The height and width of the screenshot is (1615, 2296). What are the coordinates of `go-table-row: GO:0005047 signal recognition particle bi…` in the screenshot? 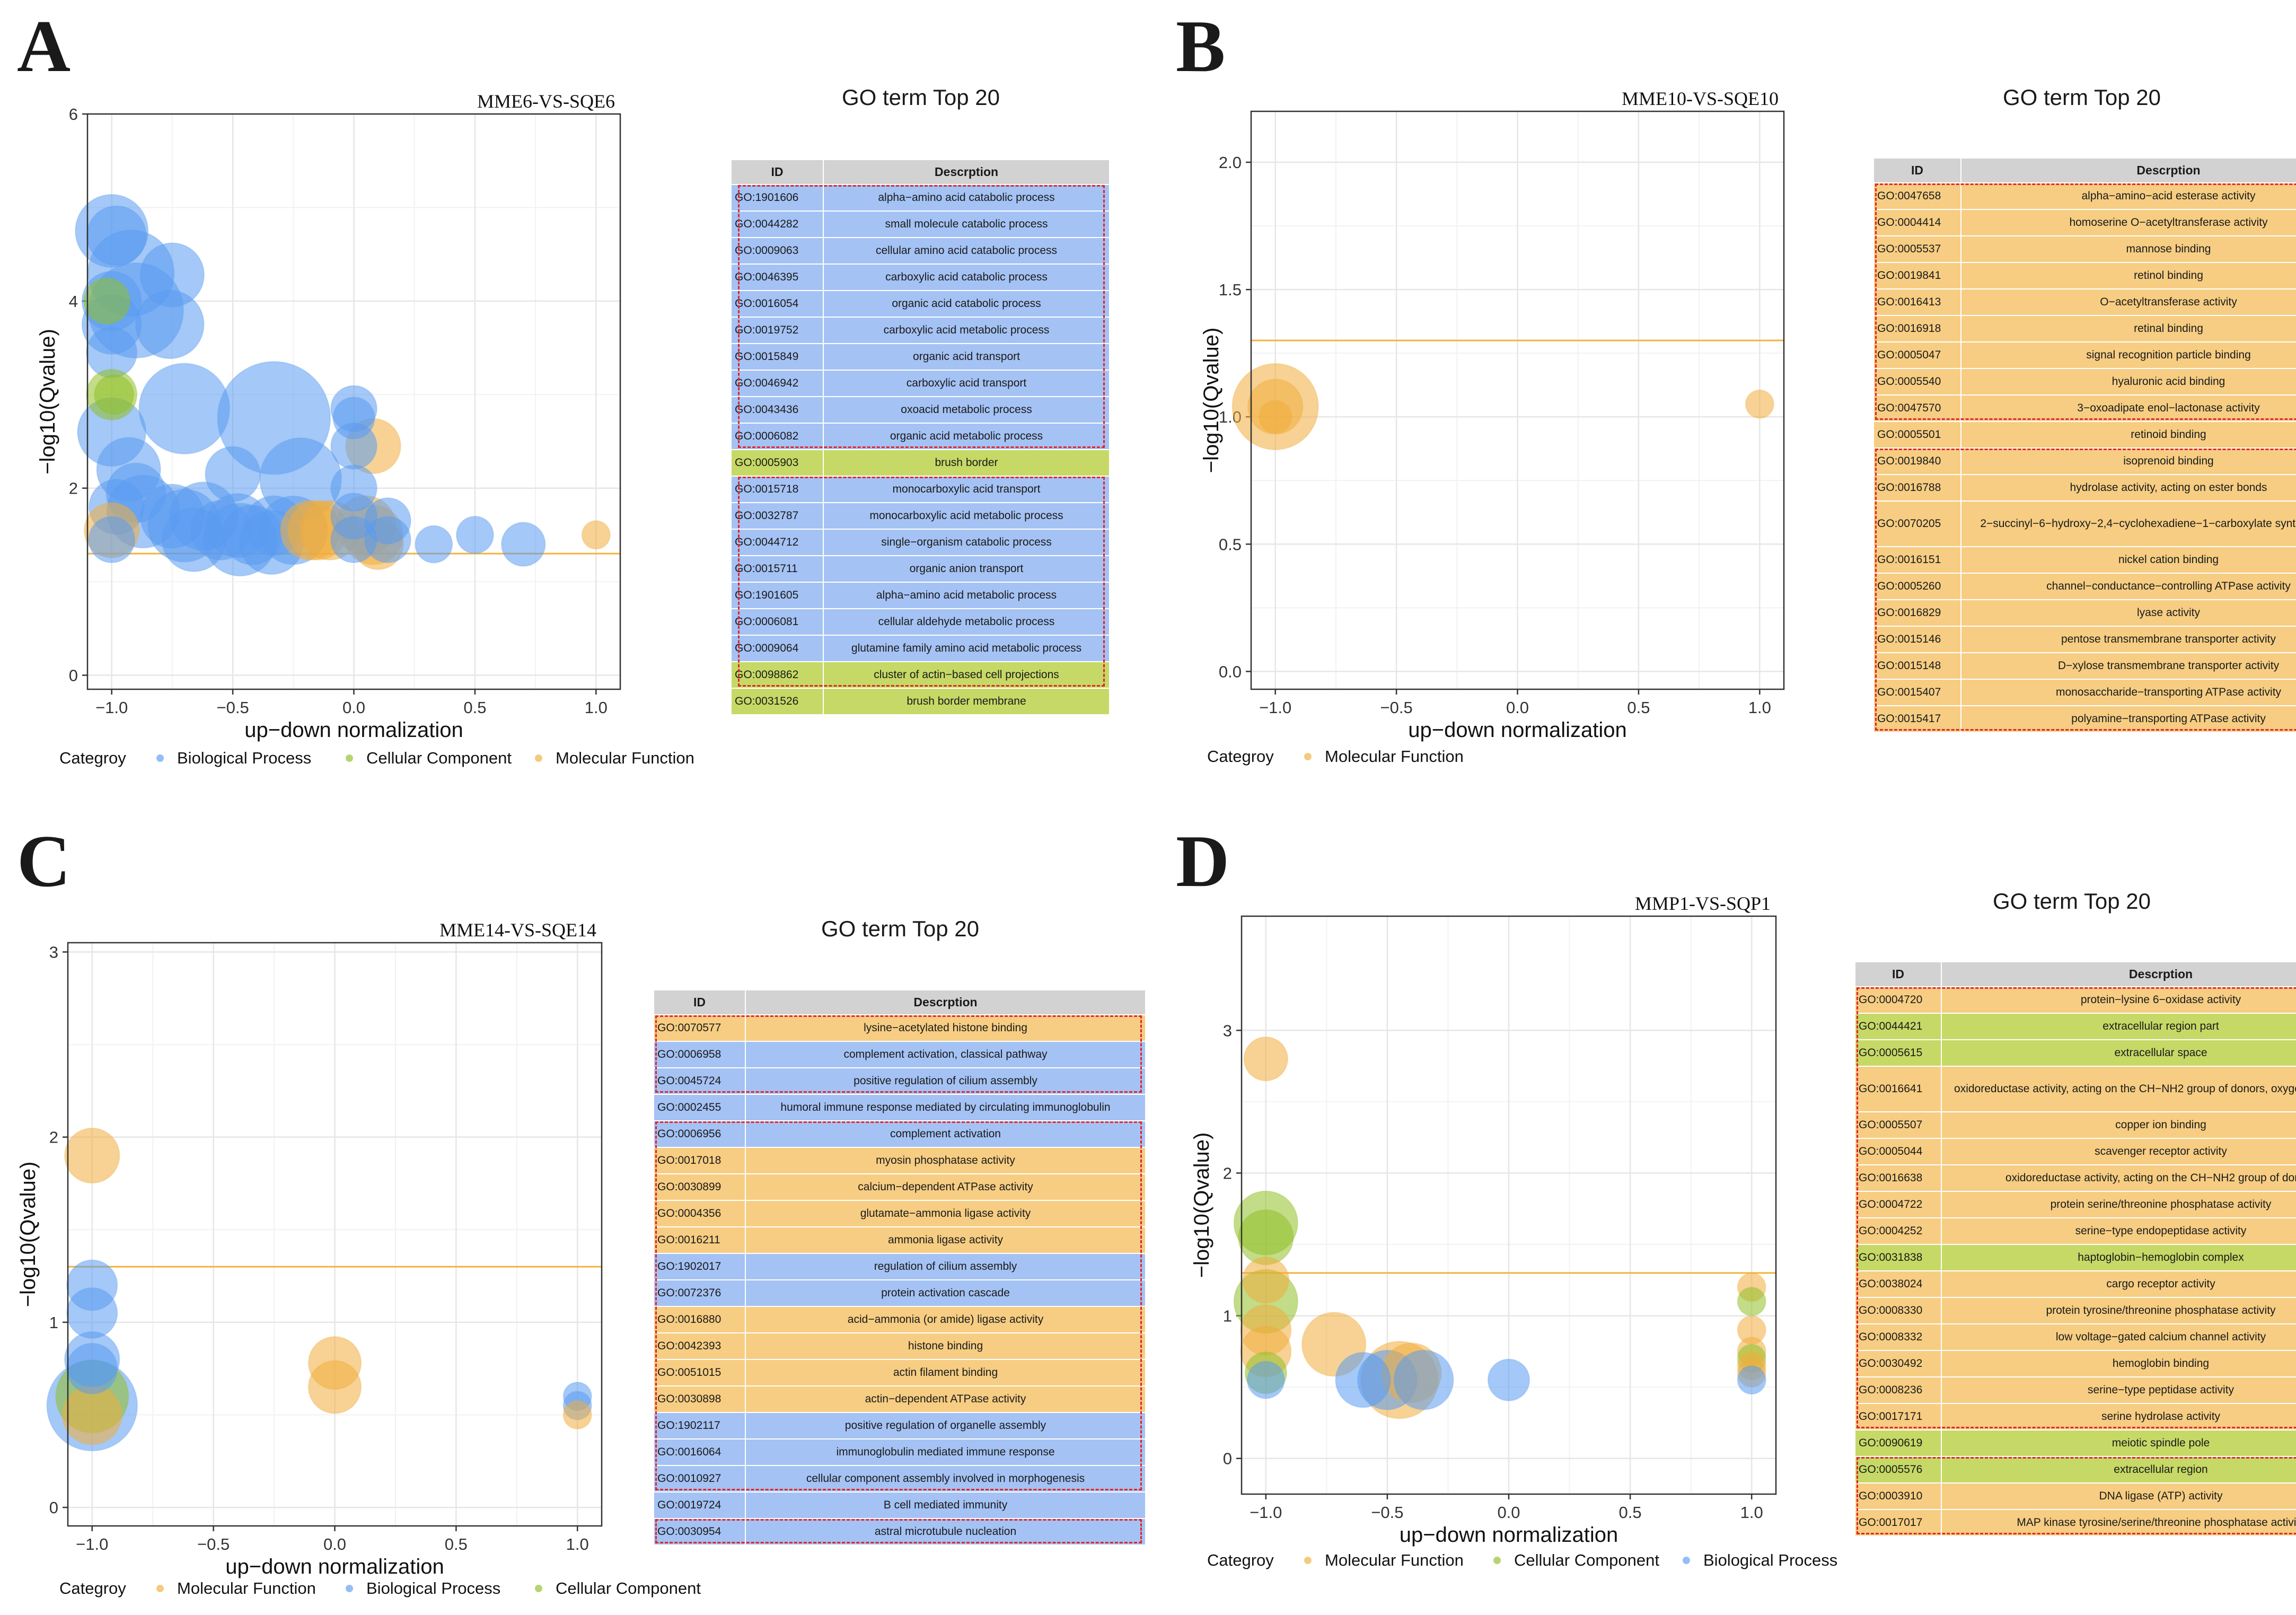 It's located at (2084, 355).